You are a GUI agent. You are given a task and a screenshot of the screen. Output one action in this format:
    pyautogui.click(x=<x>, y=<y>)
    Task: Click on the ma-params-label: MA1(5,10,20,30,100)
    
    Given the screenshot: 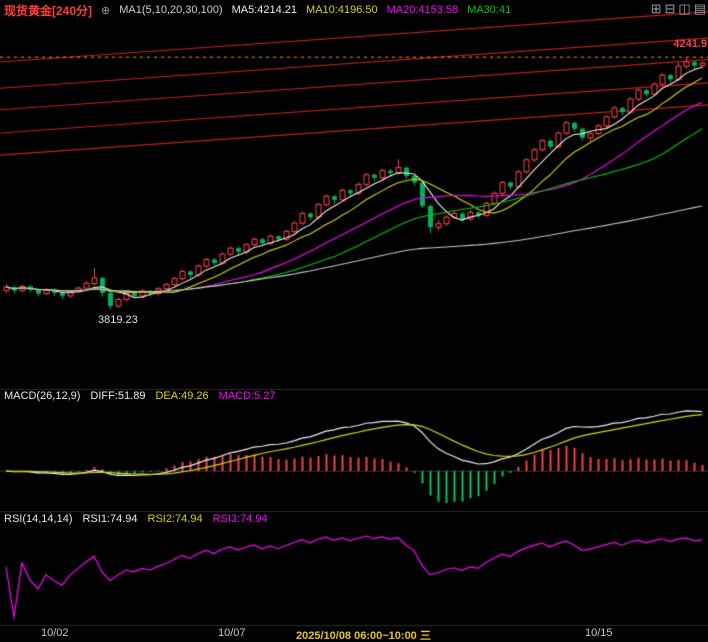 What is the action you would take?
    pyautogui.click(x=171, y=10)
    